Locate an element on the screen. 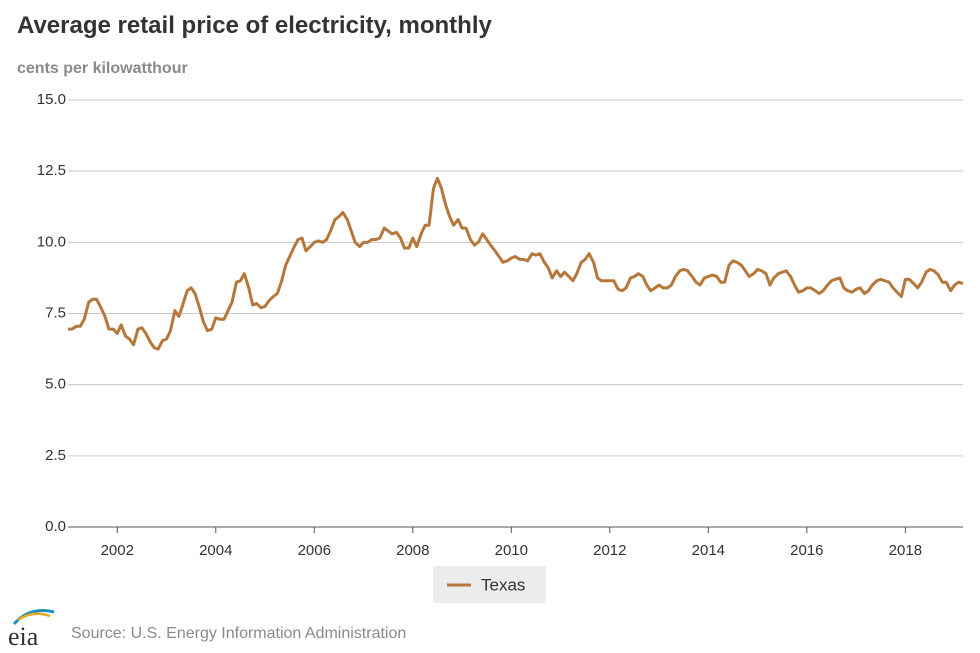 Image resolution: width=980 pixels, height=653 pixels. y-tick-label: 5.0 is located at coordinates (55, 384).